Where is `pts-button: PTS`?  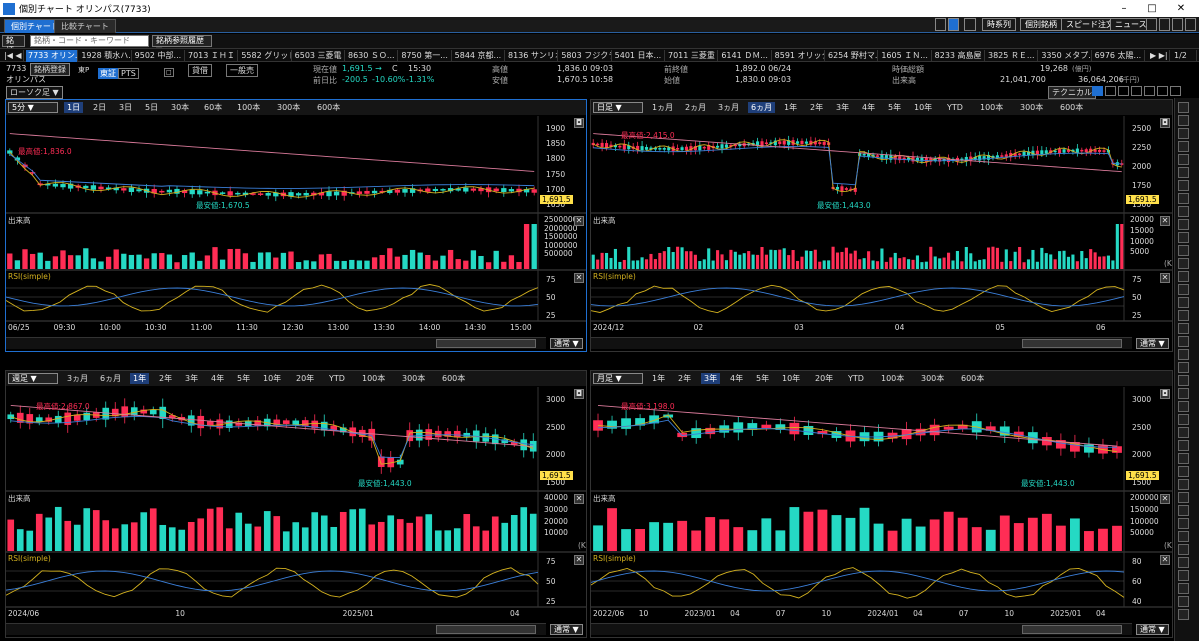 pts-button: PTS is located at coordinates (128, 73).